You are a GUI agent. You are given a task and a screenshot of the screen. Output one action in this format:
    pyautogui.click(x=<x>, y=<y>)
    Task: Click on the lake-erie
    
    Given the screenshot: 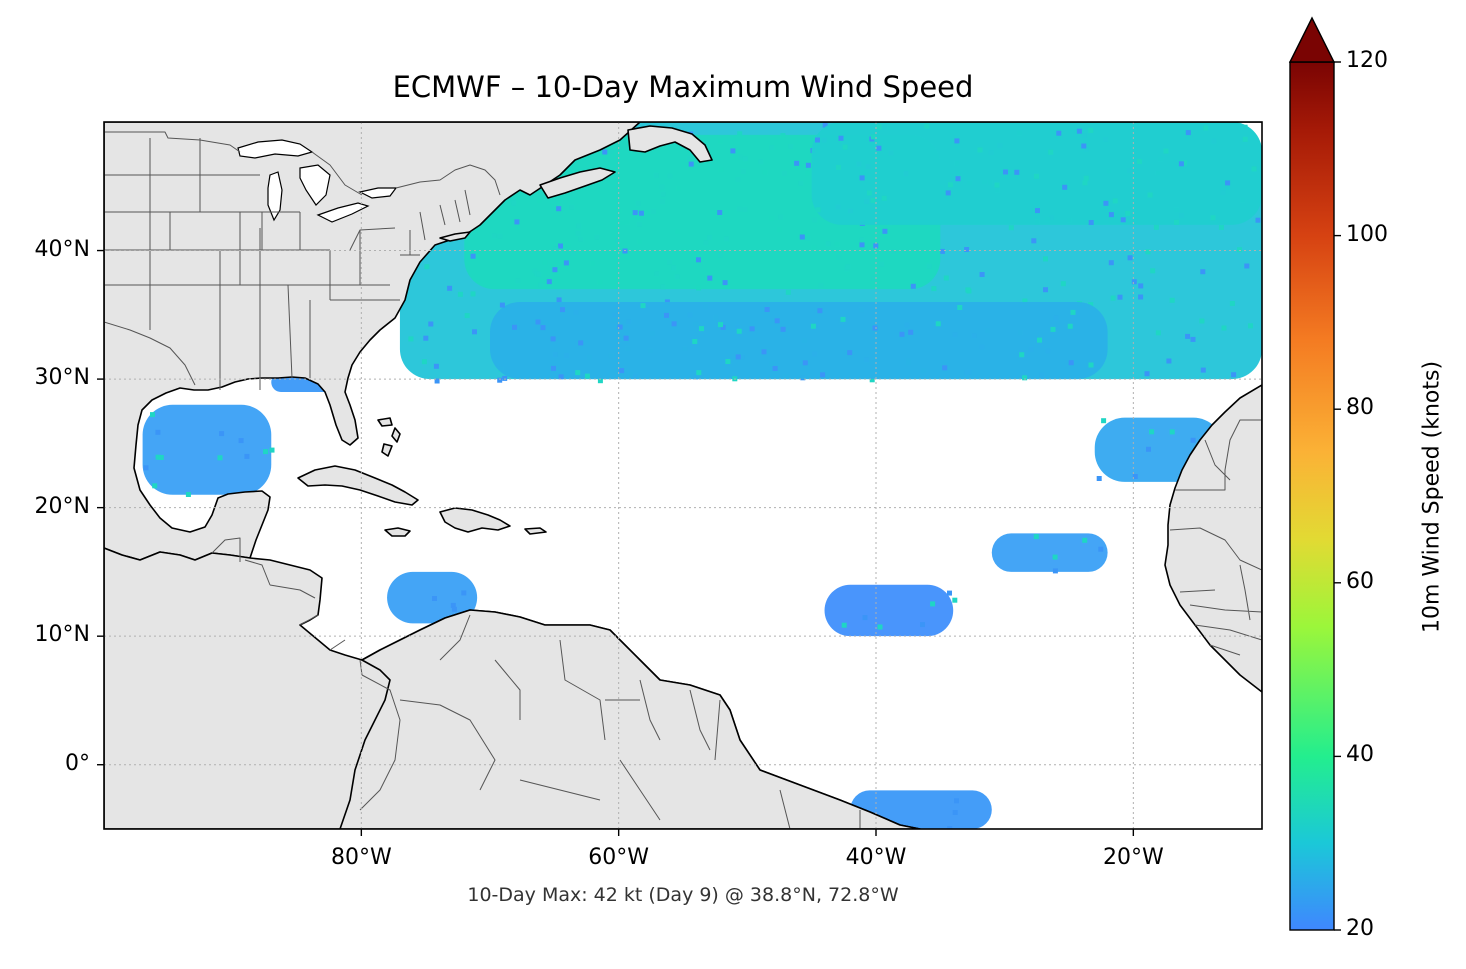 What is the action you would take?
    pyautogui.click(x=343, y=212)
    